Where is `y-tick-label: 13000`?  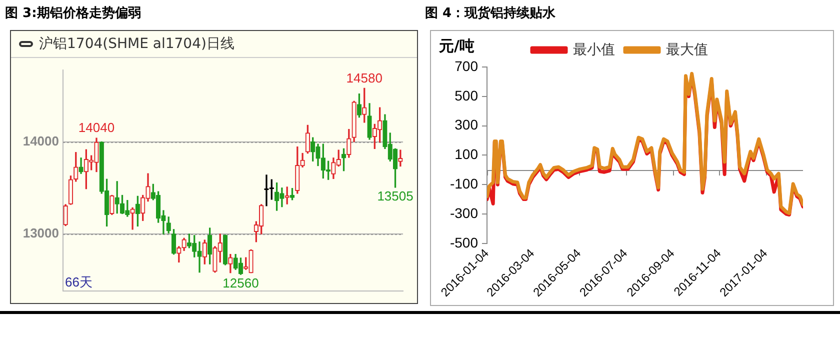
y-tick-label: 13000 is located at coordinates (40, 233).